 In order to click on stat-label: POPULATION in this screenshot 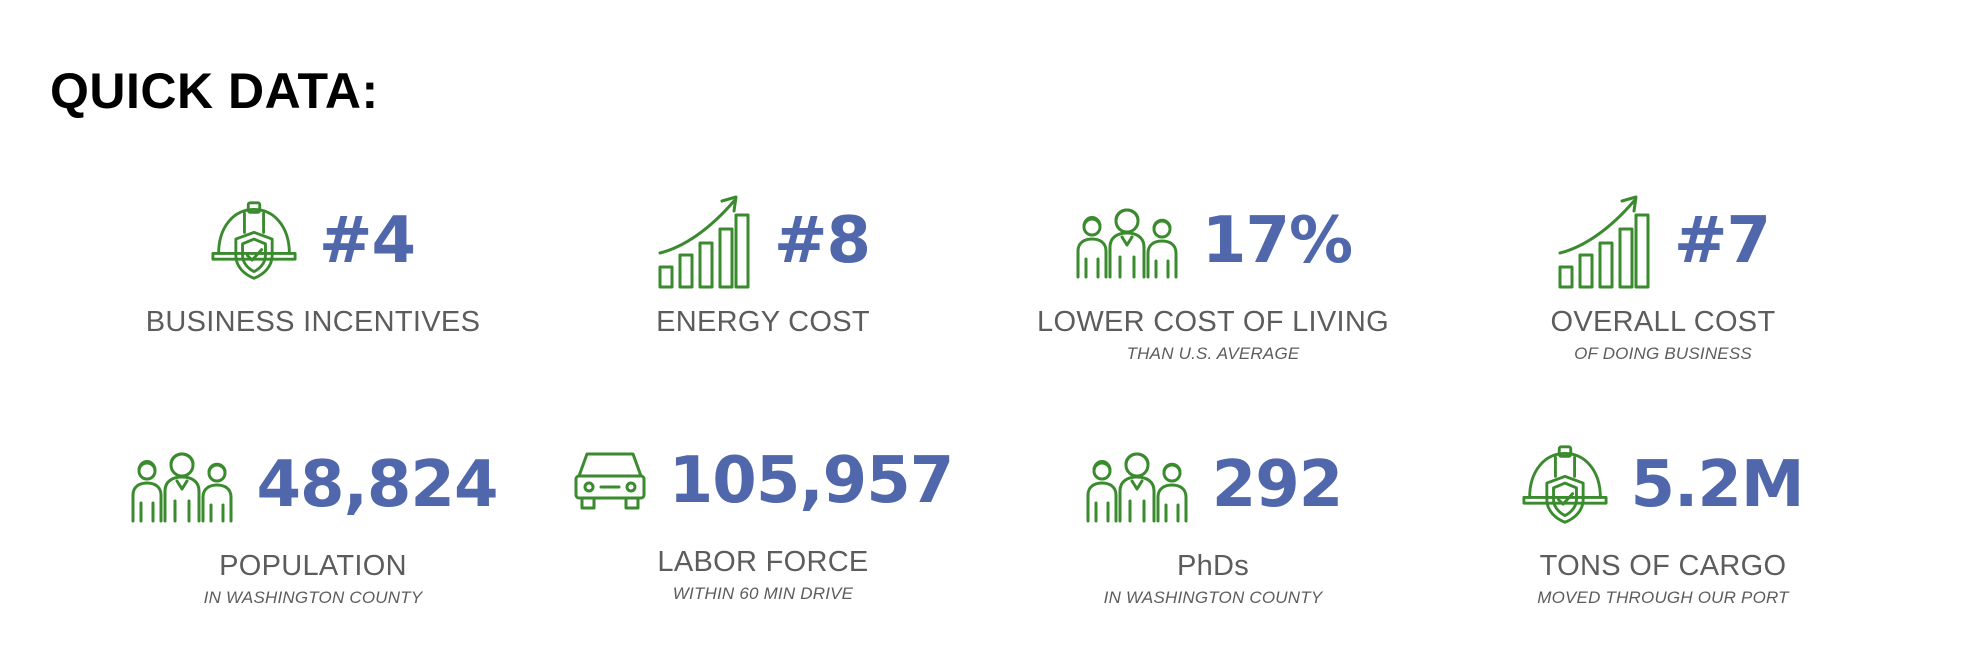, I will do `click(313, 566)`.